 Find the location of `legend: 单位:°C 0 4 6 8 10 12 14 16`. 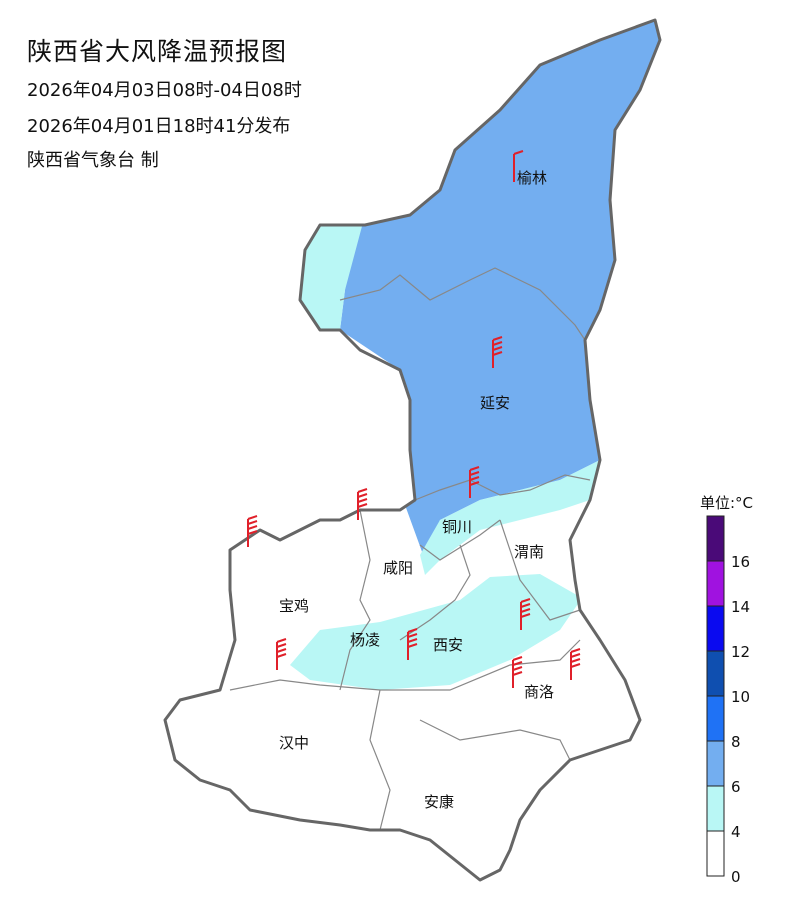

legend: 单位:°C 0 4 6 8 10 12 14 16 is located at coordinates (726, 690).